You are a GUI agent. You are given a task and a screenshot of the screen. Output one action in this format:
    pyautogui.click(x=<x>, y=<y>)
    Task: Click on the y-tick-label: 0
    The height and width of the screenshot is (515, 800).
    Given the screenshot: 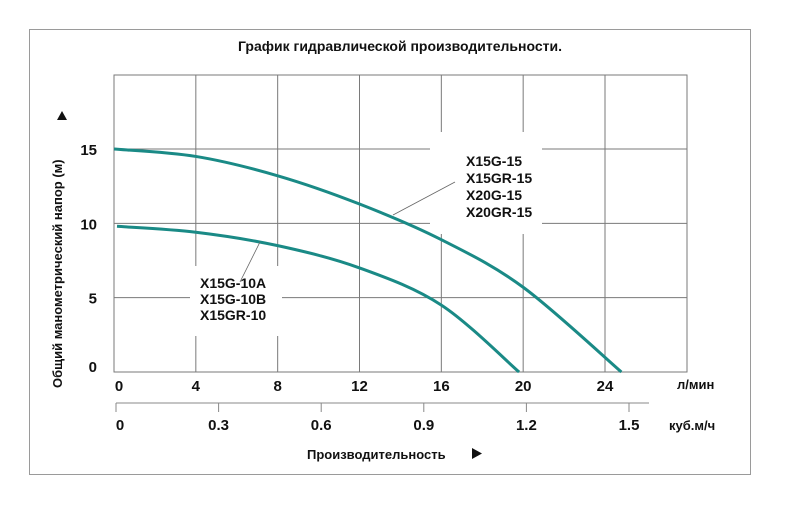 What is the action you would take?
    pyautogui.click(x=93, y=367)
    